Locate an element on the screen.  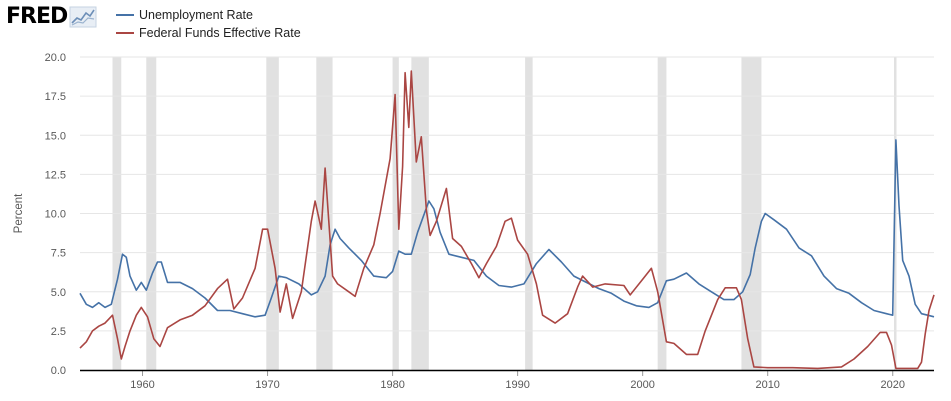
x-tick-label: 2000 is located at coordinates (642, 385).